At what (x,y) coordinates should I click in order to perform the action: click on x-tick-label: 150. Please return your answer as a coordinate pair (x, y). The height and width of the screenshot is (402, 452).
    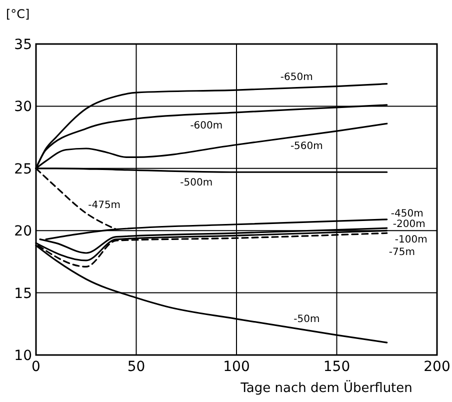
    Looking at the image, I should click on (336, 367).